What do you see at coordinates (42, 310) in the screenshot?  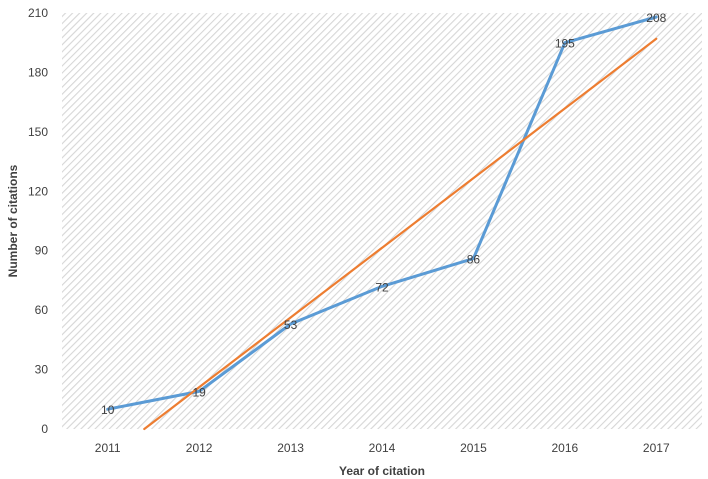 I see `y-tick-label: 60` at bounding box center [42, 310].